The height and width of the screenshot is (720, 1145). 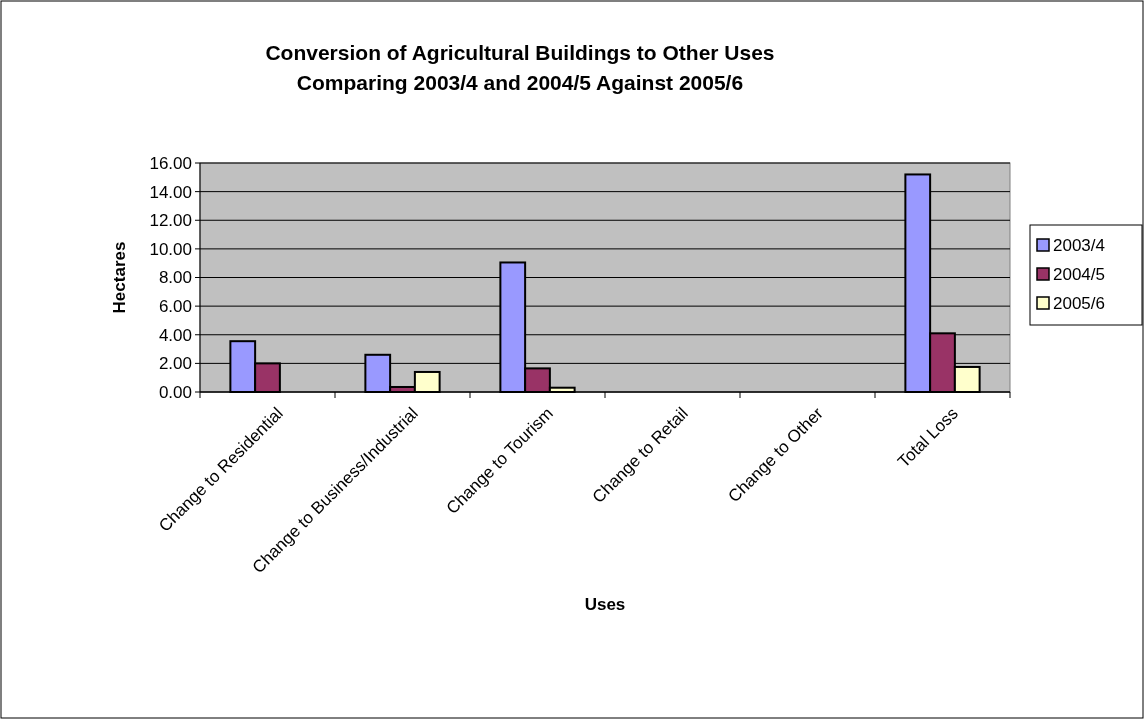 I want to click on legend-label: 2003/4, so click(x=1079, y=245).